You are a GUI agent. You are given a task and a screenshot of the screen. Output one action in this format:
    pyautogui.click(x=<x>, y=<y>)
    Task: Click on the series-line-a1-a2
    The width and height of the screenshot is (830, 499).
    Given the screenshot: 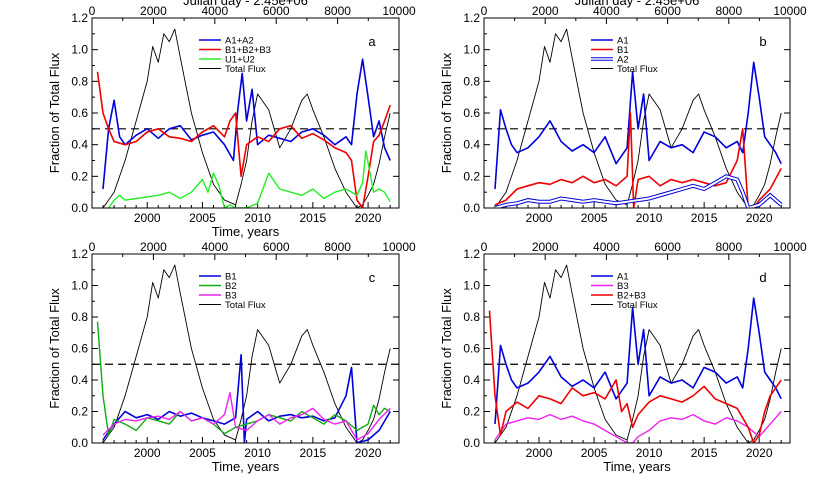 What is the action you would take?
    pyautogui.click(x=246, y=124)
    